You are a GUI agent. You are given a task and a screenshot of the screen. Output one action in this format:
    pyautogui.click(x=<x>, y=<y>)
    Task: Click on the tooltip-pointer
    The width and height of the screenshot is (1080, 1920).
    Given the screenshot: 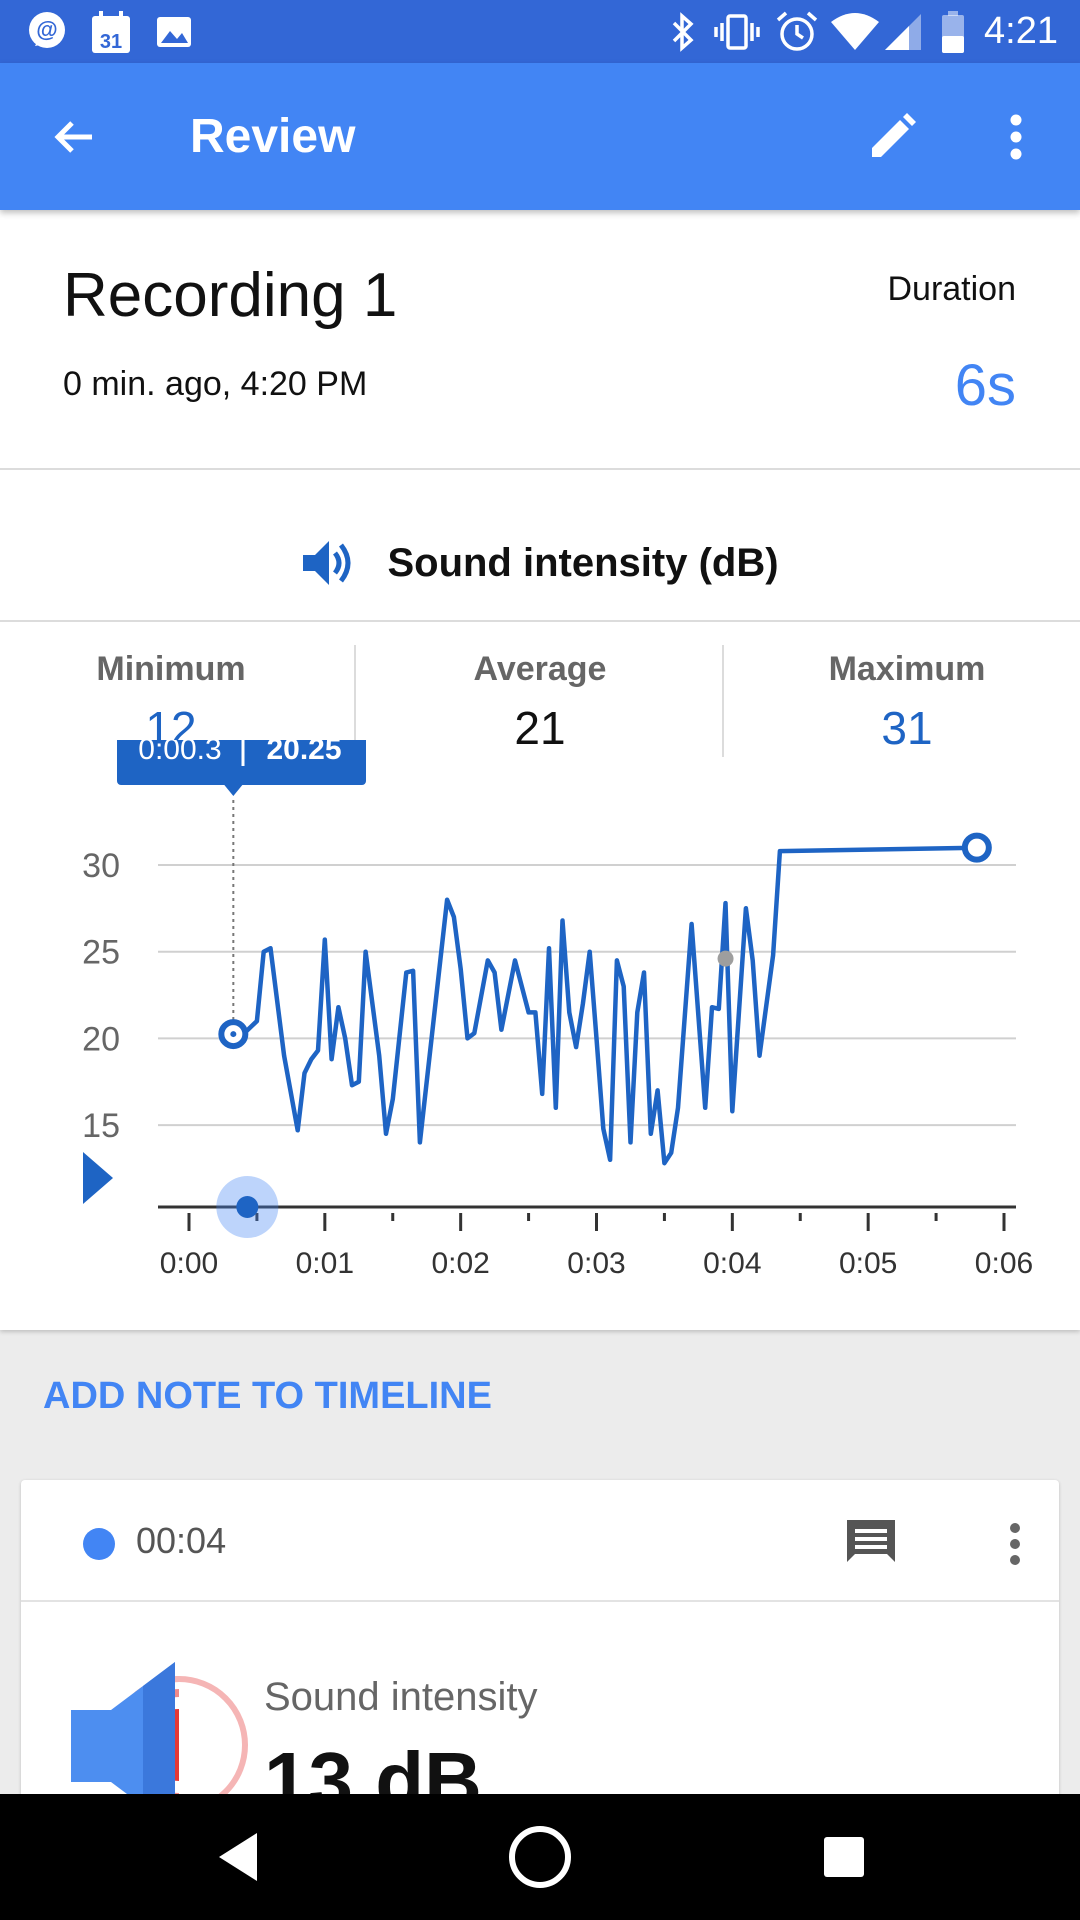 What is the action you would take?
    pyautogui.click(x=233, y=790)
    